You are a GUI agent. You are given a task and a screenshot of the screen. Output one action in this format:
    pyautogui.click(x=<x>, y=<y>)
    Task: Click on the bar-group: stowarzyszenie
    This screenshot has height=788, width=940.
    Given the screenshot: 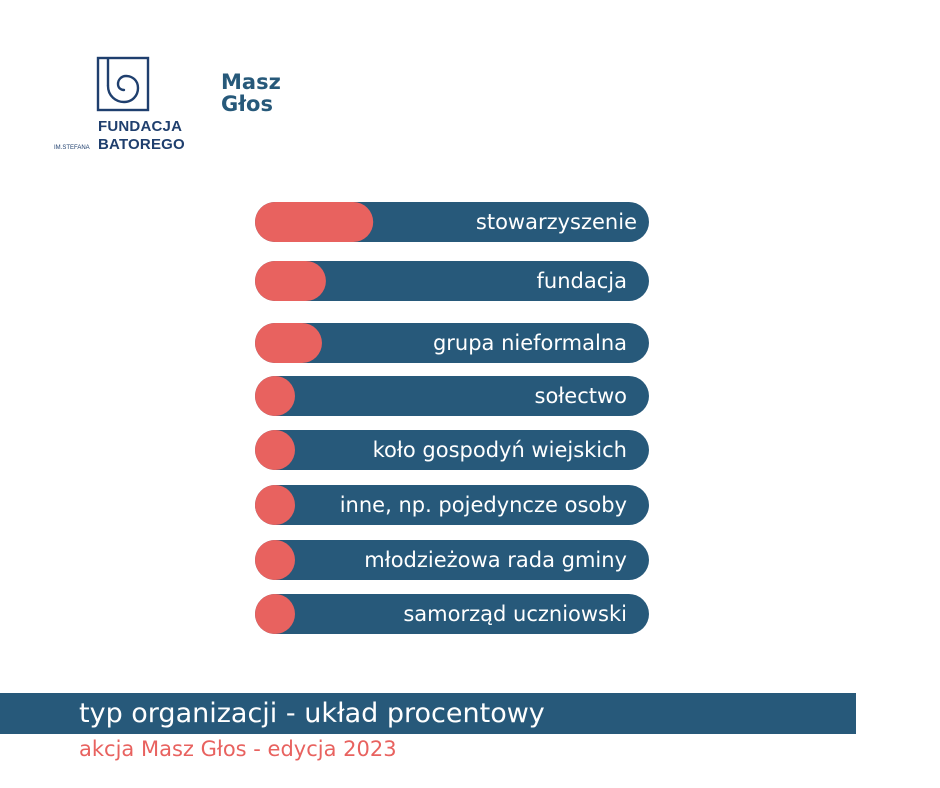 What is the action you would take?
    pyautogui.click(x=452, y=222)
    